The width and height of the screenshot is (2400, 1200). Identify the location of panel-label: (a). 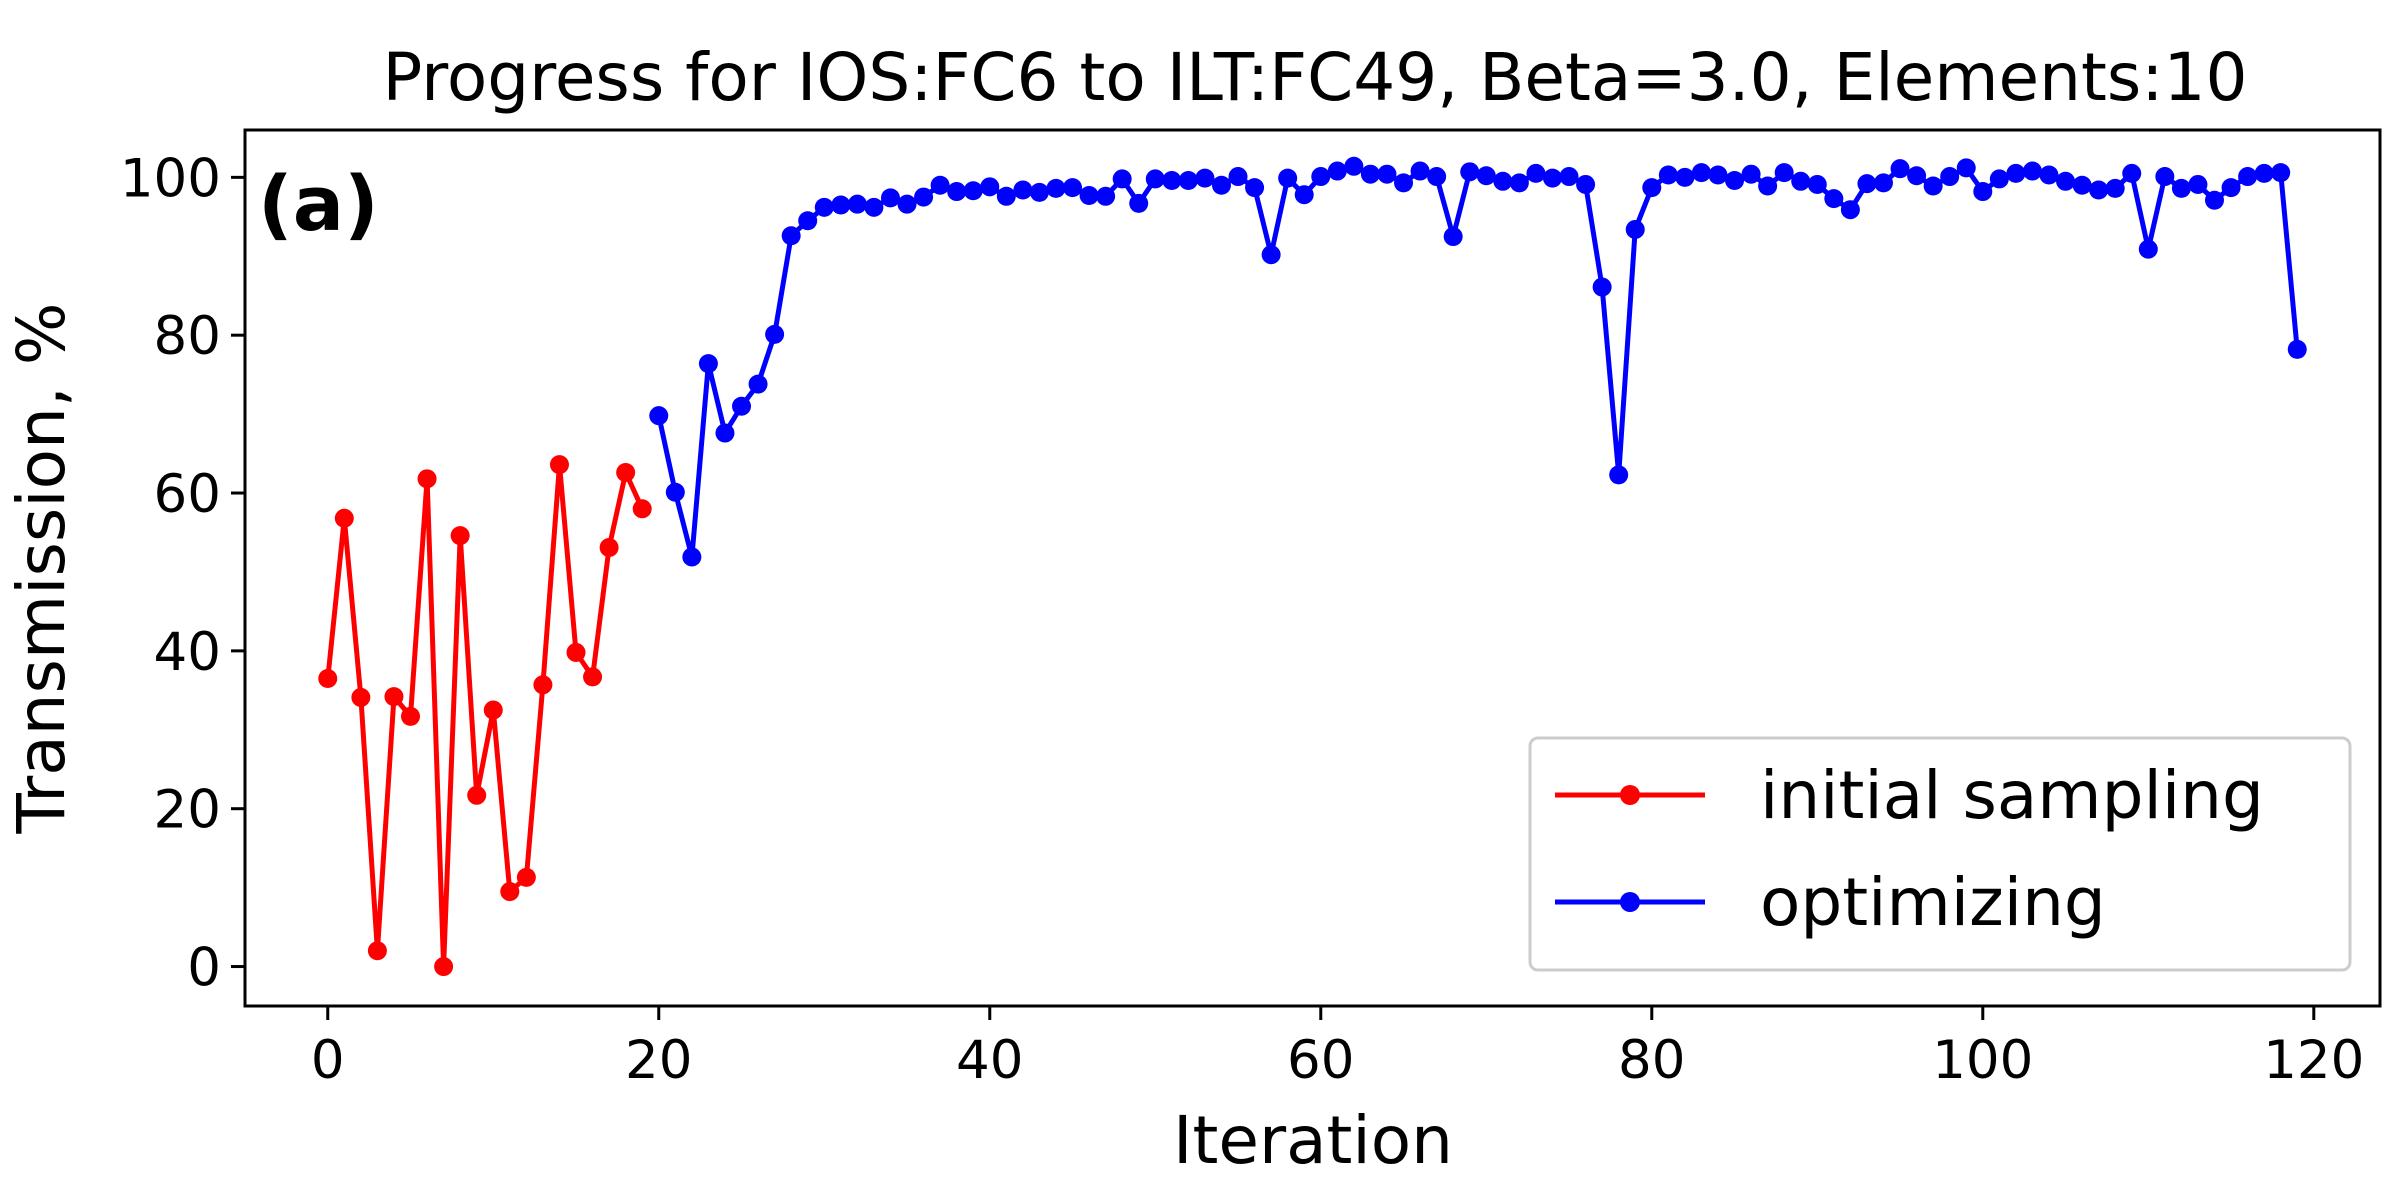
(318, 203).